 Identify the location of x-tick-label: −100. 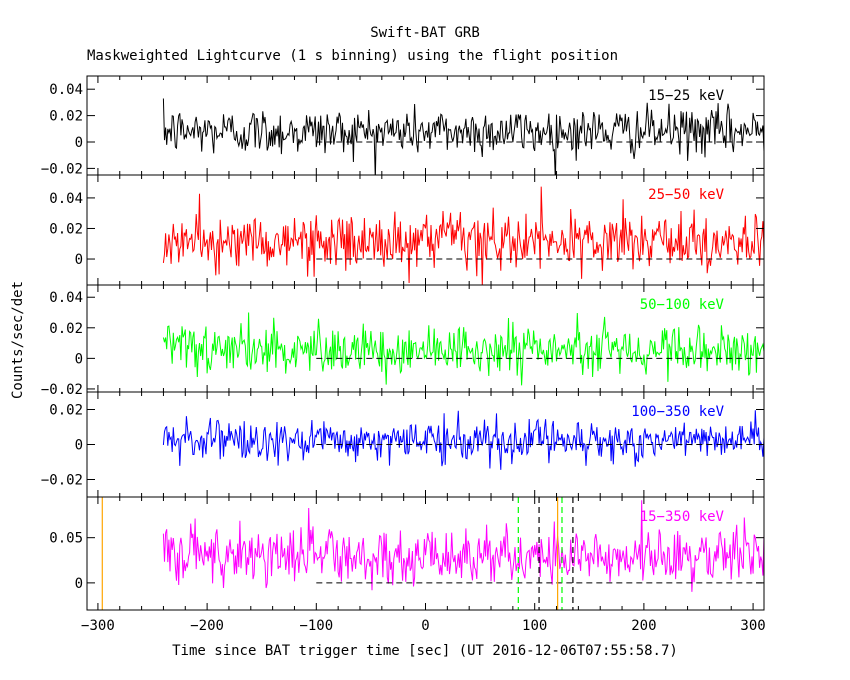
(316, 626).